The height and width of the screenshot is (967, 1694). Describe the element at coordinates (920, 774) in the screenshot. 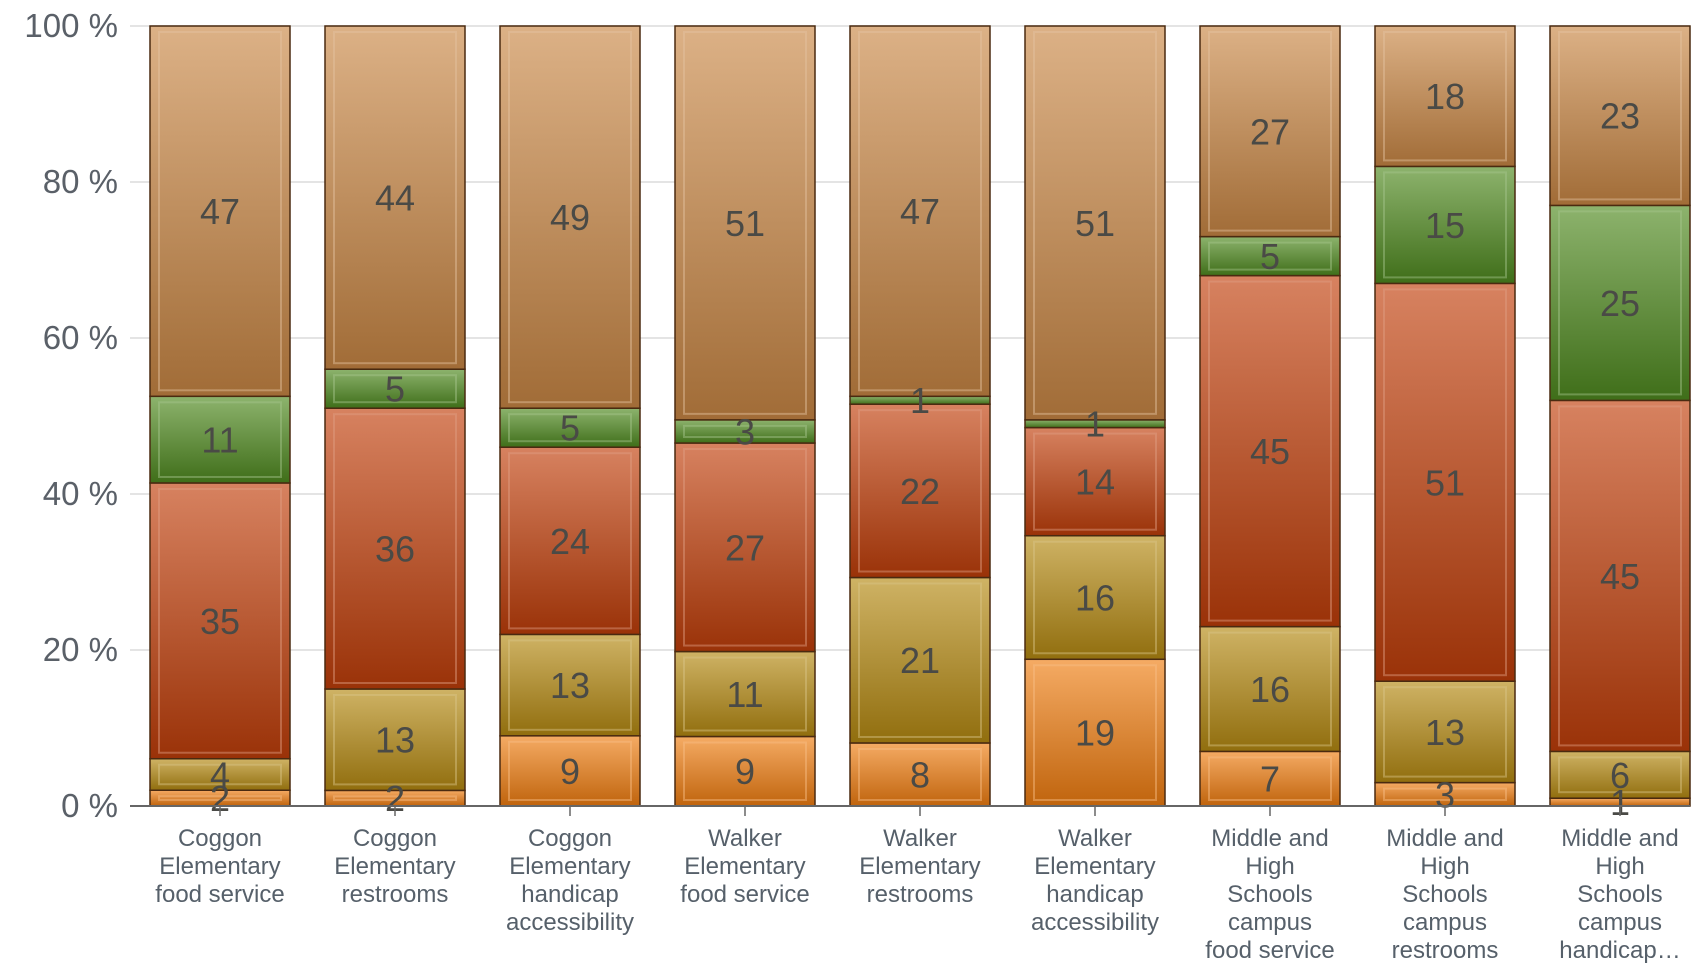

I see `segment-value-label: 8` at that location.